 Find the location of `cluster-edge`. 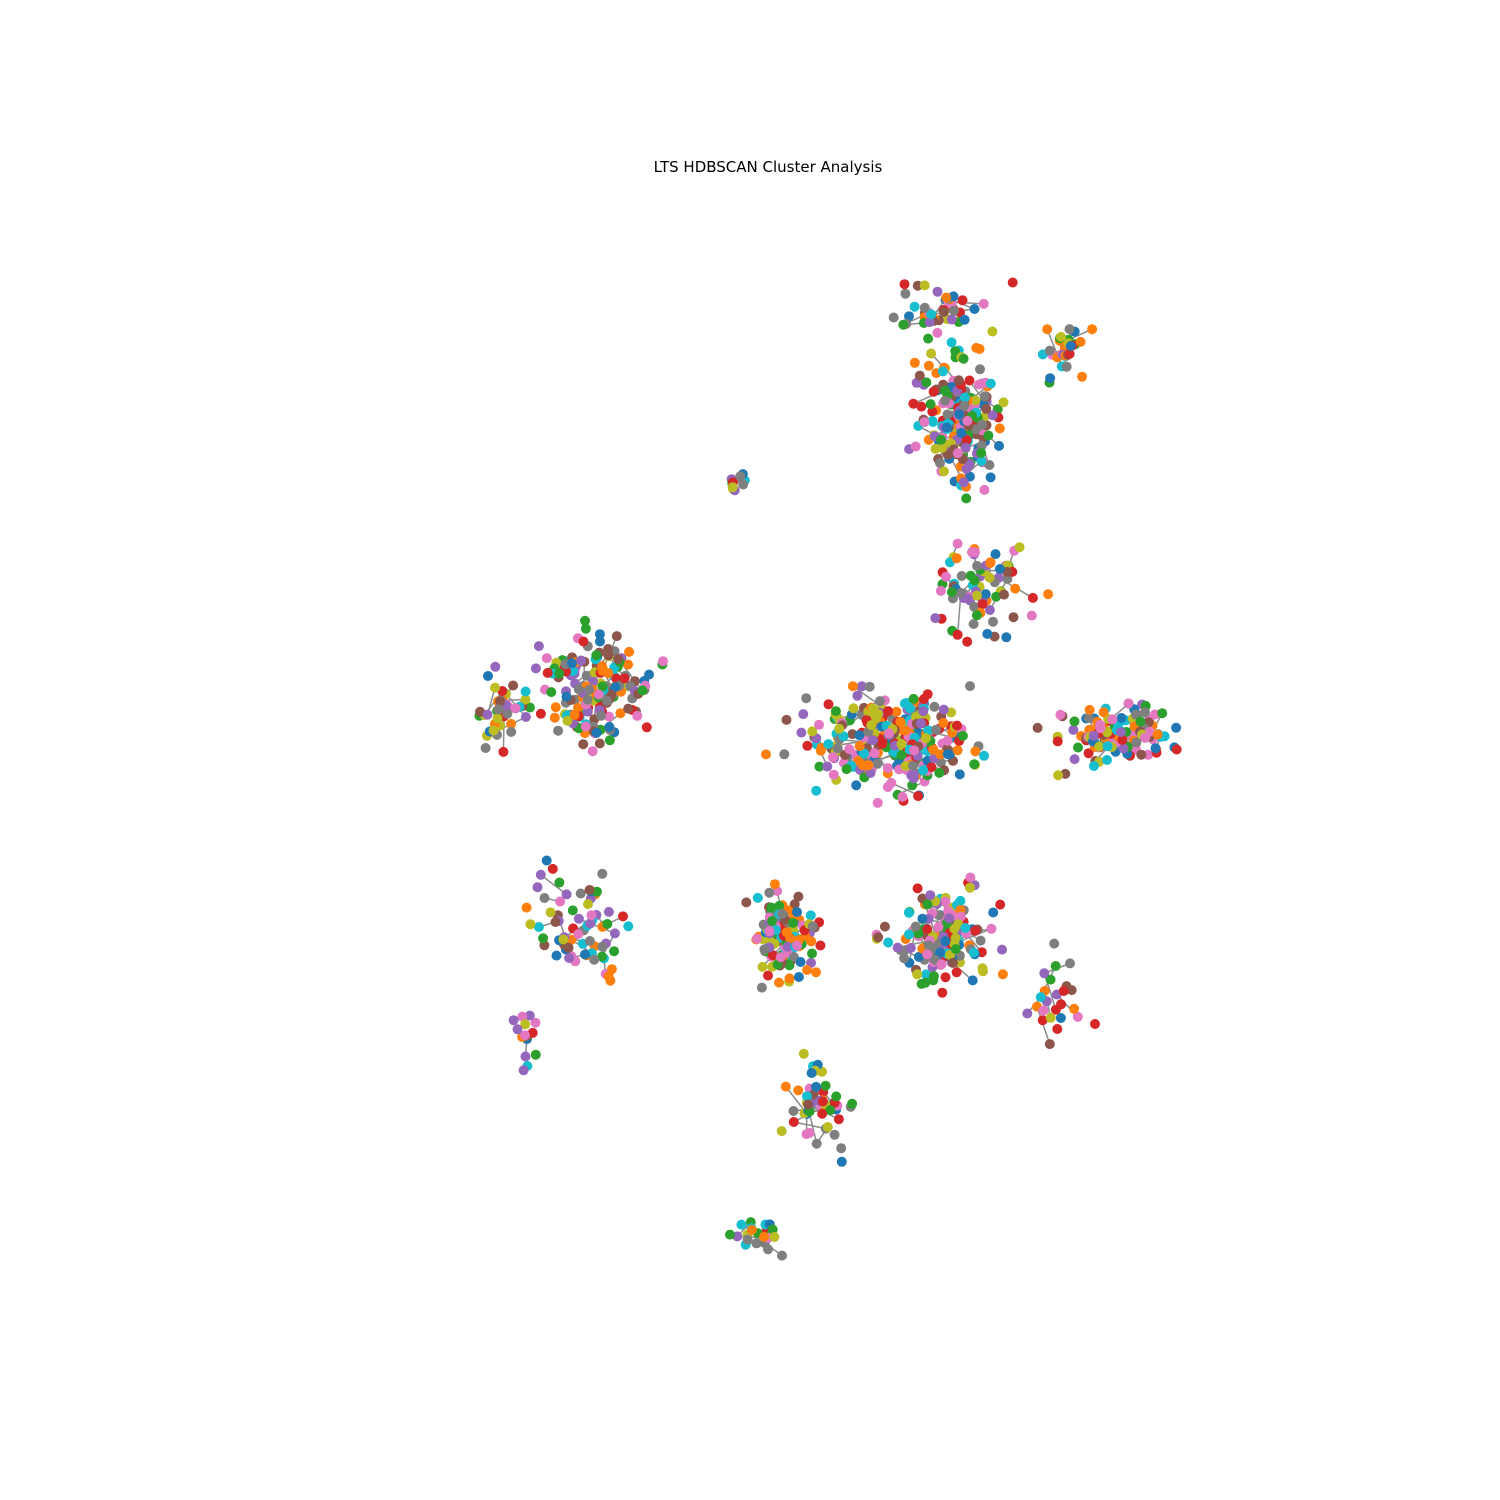

cluster-edge is located at coordinates (810, 1125).